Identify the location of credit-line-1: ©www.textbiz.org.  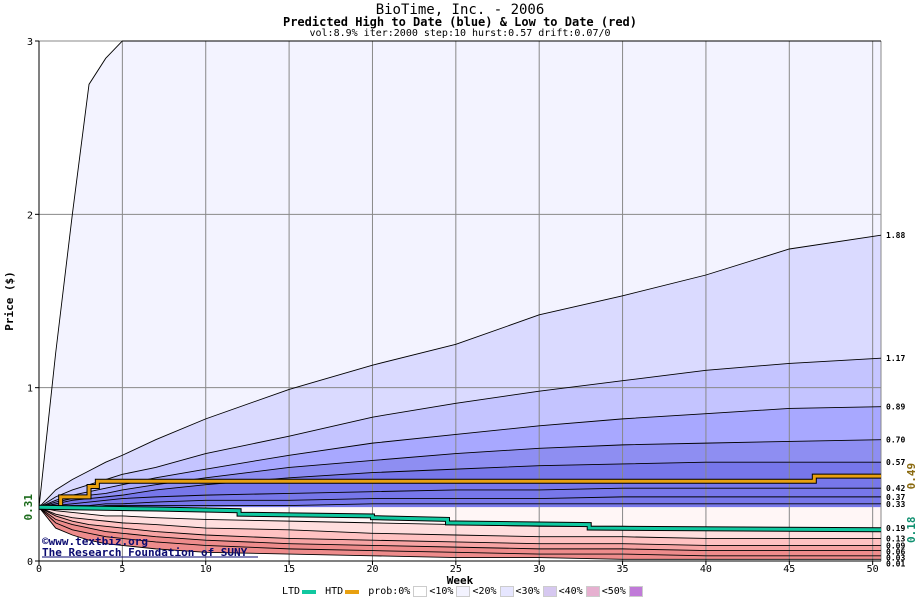
(95, 541).